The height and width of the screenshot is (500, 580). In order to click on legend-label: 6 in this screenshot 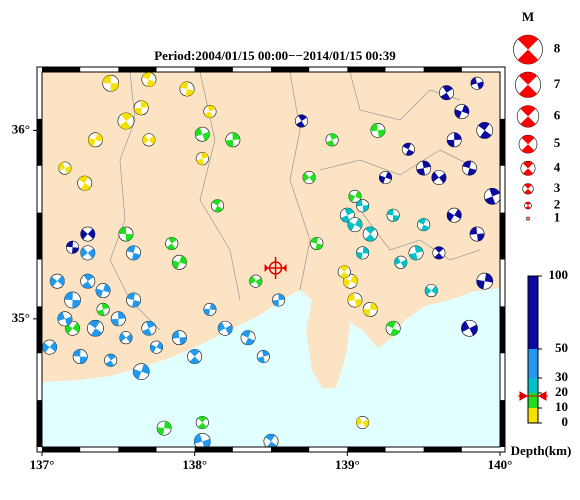, I will do `click(557, 114)`.